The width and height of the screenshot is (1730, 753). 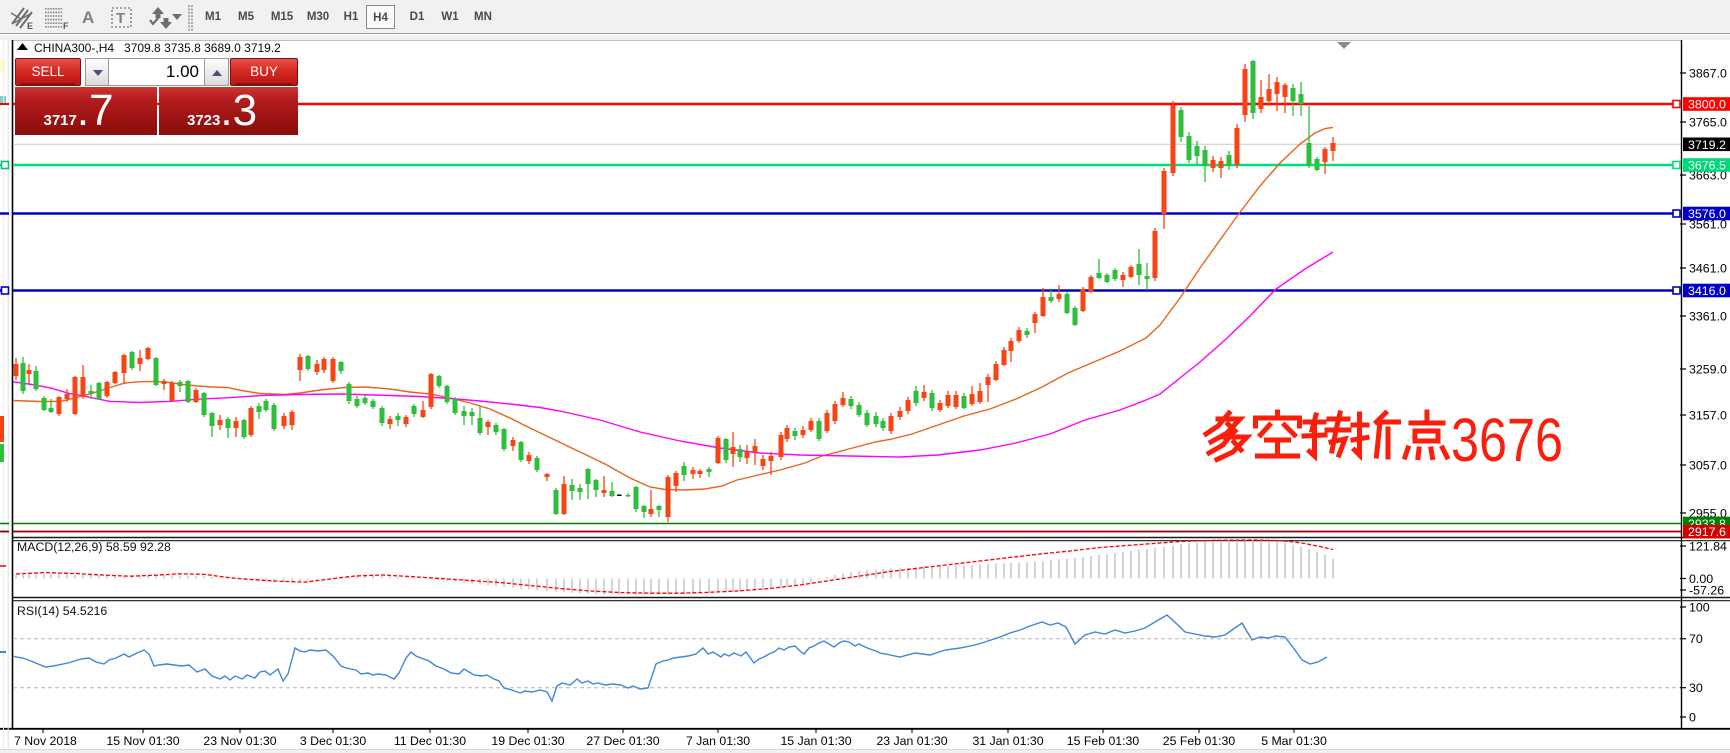 What do you see at coordinates (1708, 466) in the screenshot?
I see `svg-text: 3057.0` at bounding box center [1708, 466].